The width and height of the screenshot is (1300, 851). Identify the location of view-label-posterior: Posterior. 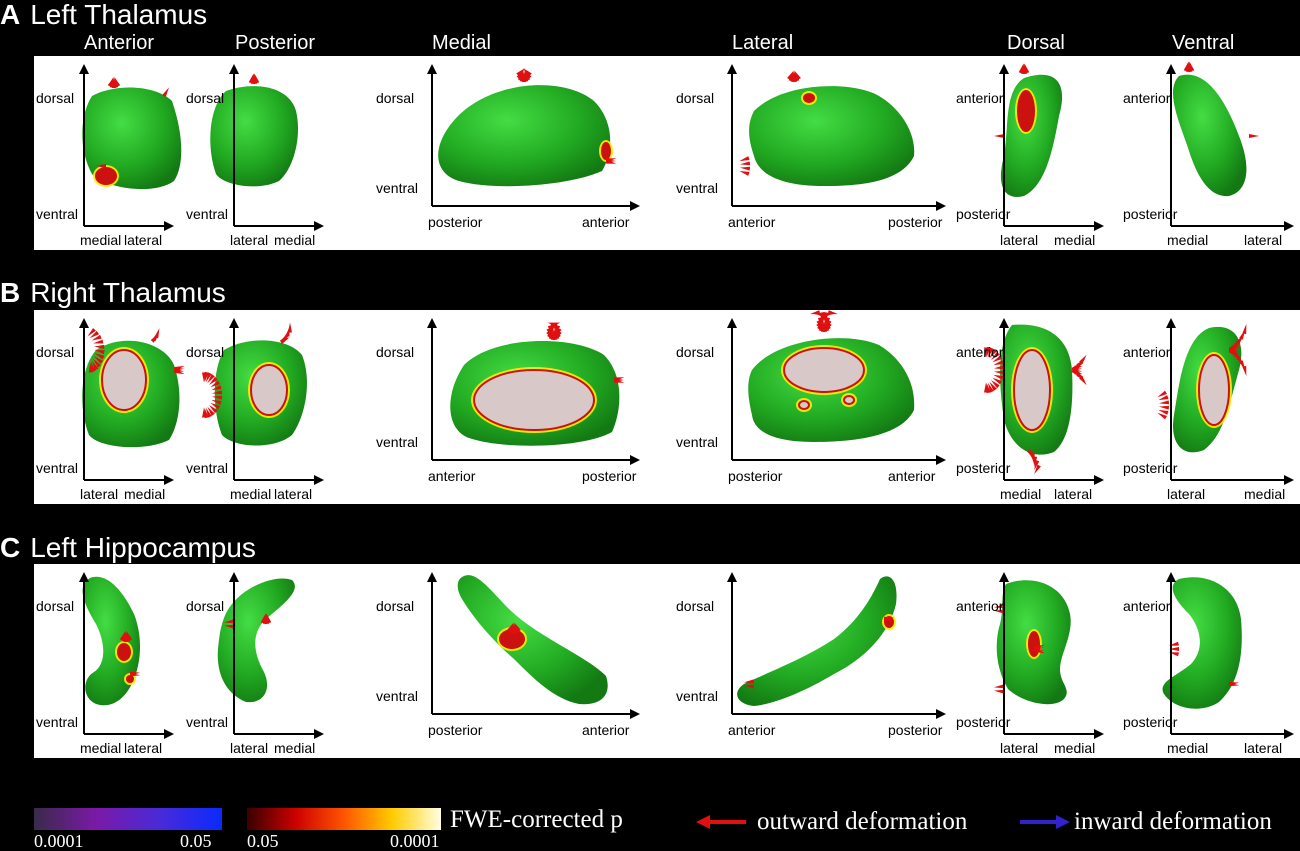
(275, 43).